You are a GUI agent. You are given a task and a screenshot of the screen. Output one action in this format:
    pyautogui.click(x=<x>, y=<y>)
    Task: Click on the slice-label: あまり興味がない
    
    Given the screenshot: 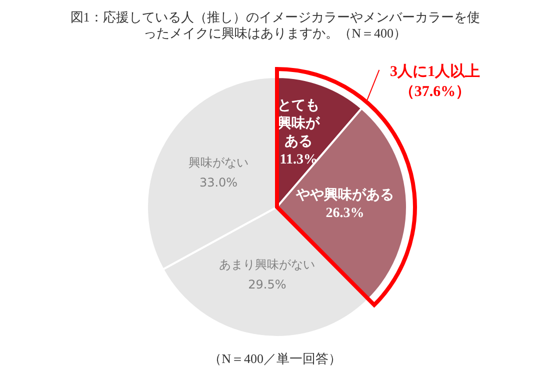 What is the action you would take?
    pyautogui.click(x=267, y=264)
    